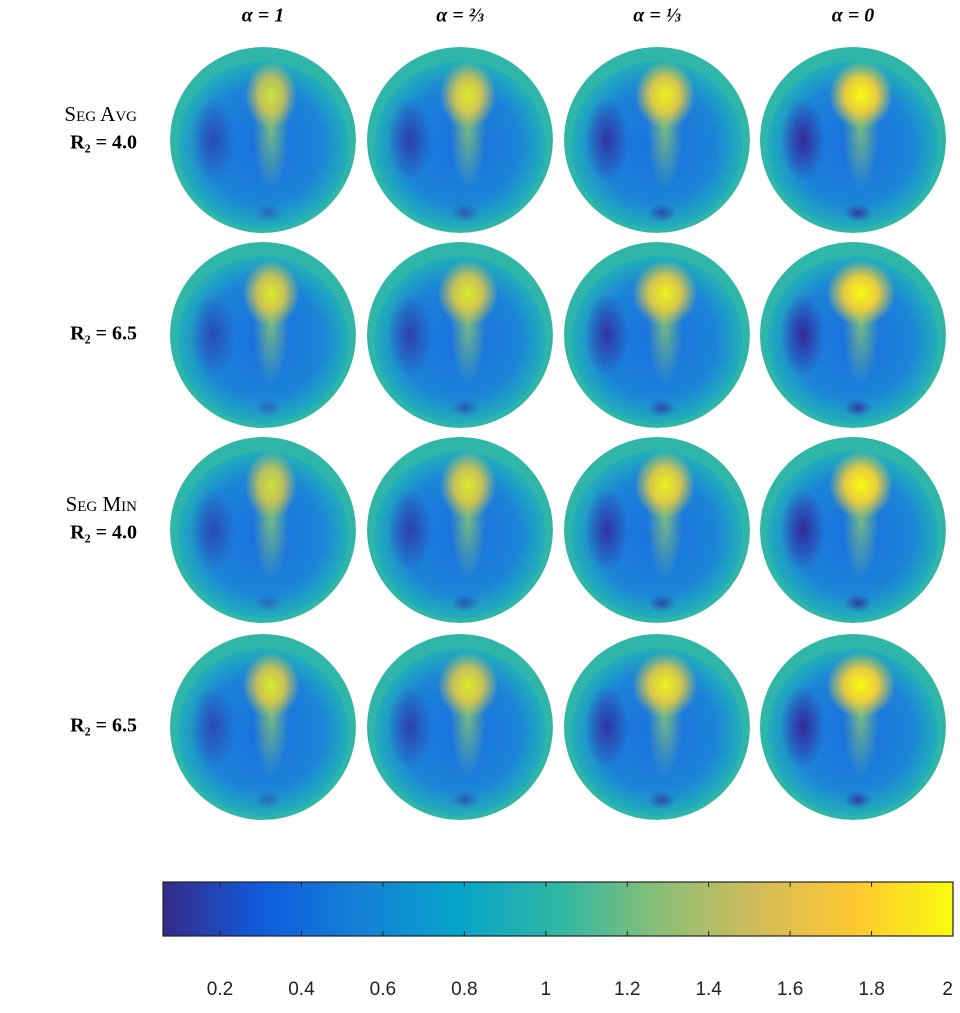 Image resolution: width=960 pixels, height=1013 pixels. What do you see at coordinates (464, 989) in the screenshot?
I see `tick-label: 0.8` at bounding box center [464, 989].